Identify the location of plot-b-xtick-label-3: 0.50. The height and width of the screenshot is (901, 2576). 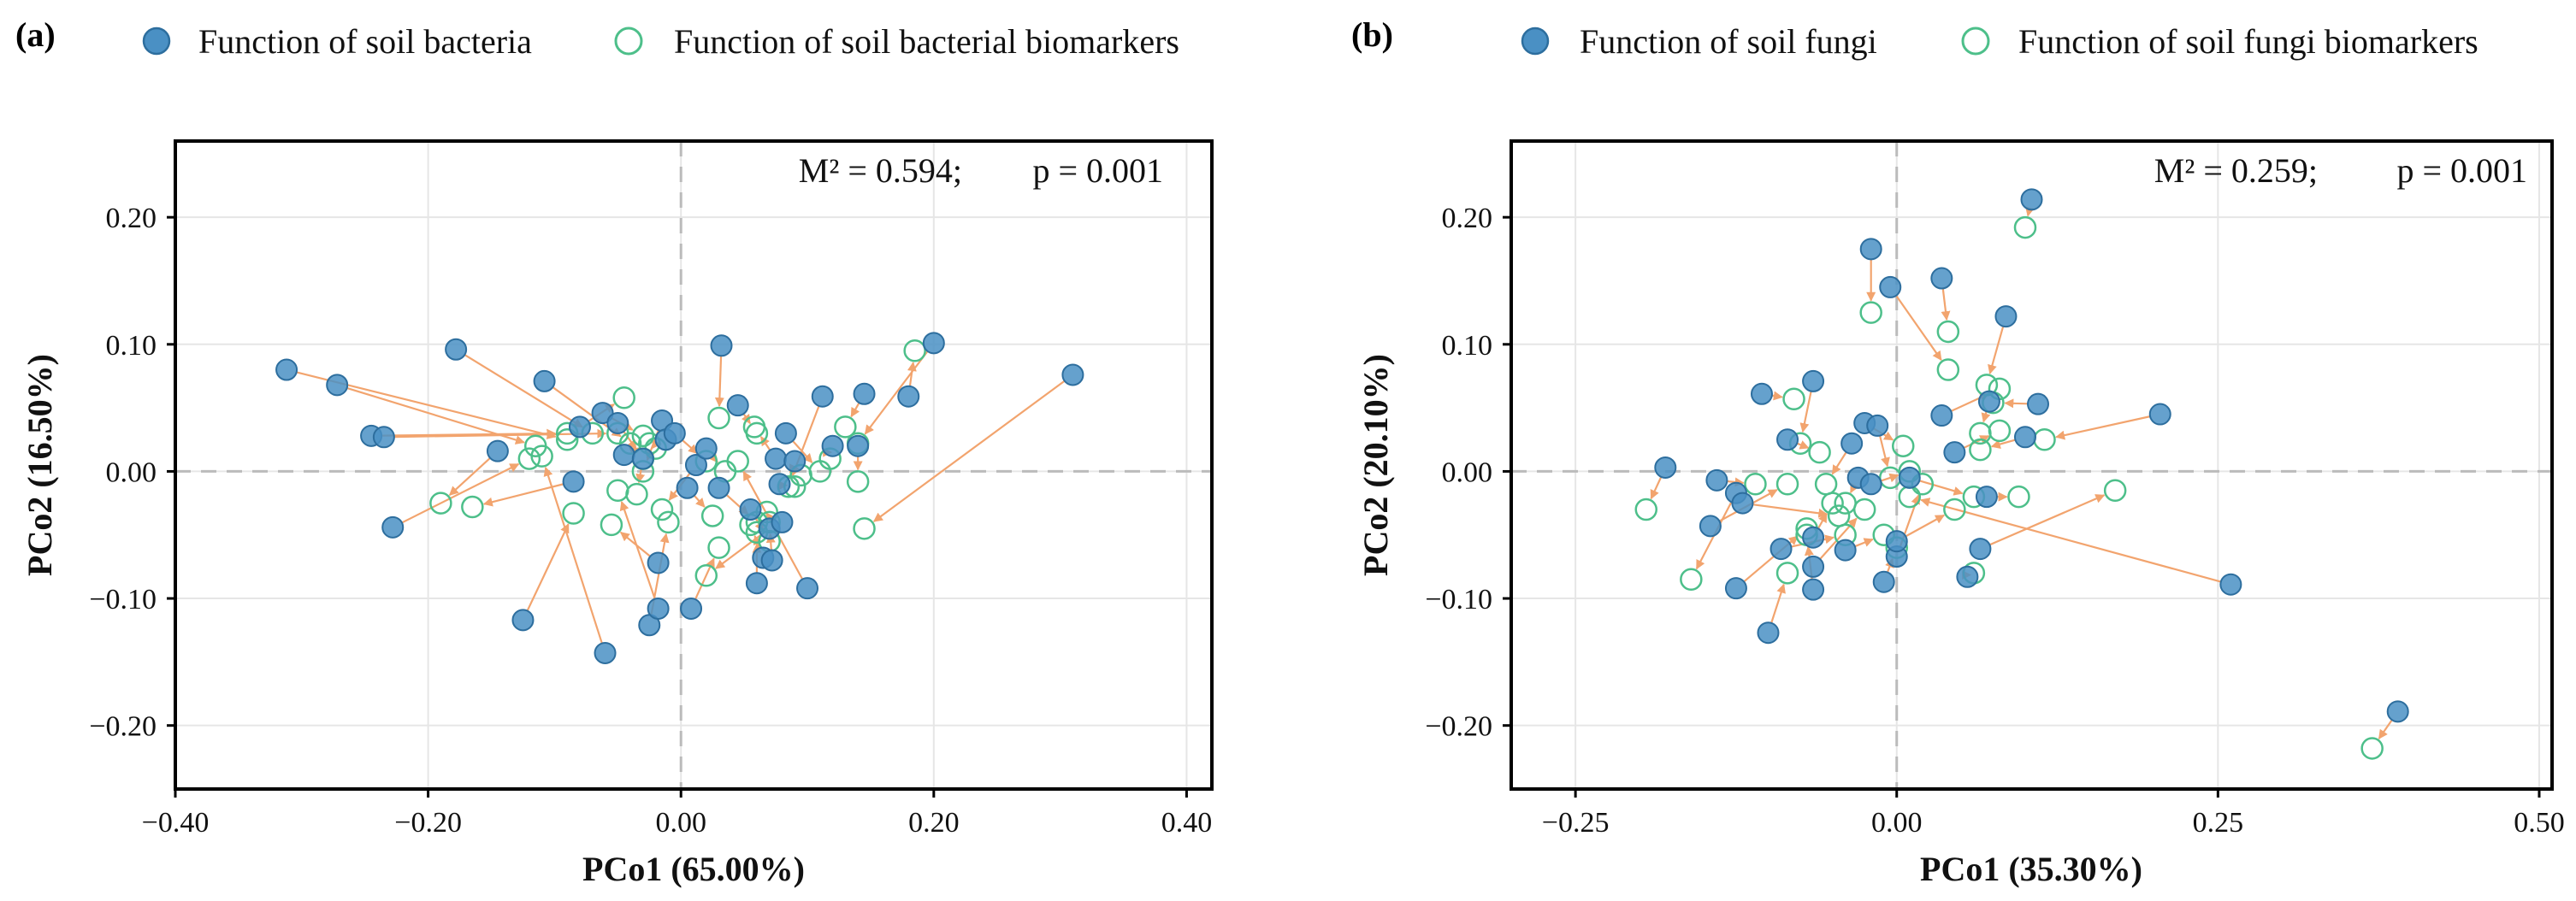
(2539, 823).